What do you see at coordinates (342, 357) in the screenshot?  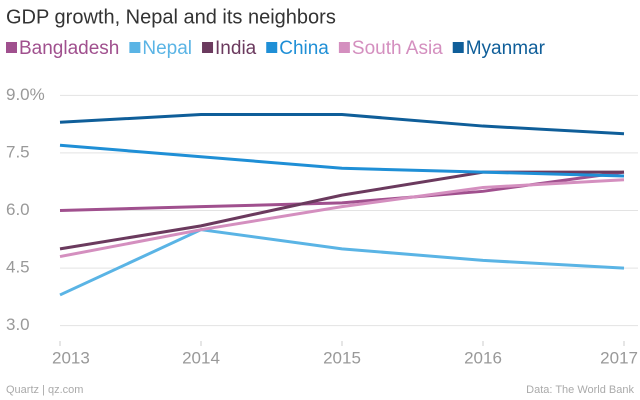 I see `x-tick-label: 2015` at bounding box center [342, 357].